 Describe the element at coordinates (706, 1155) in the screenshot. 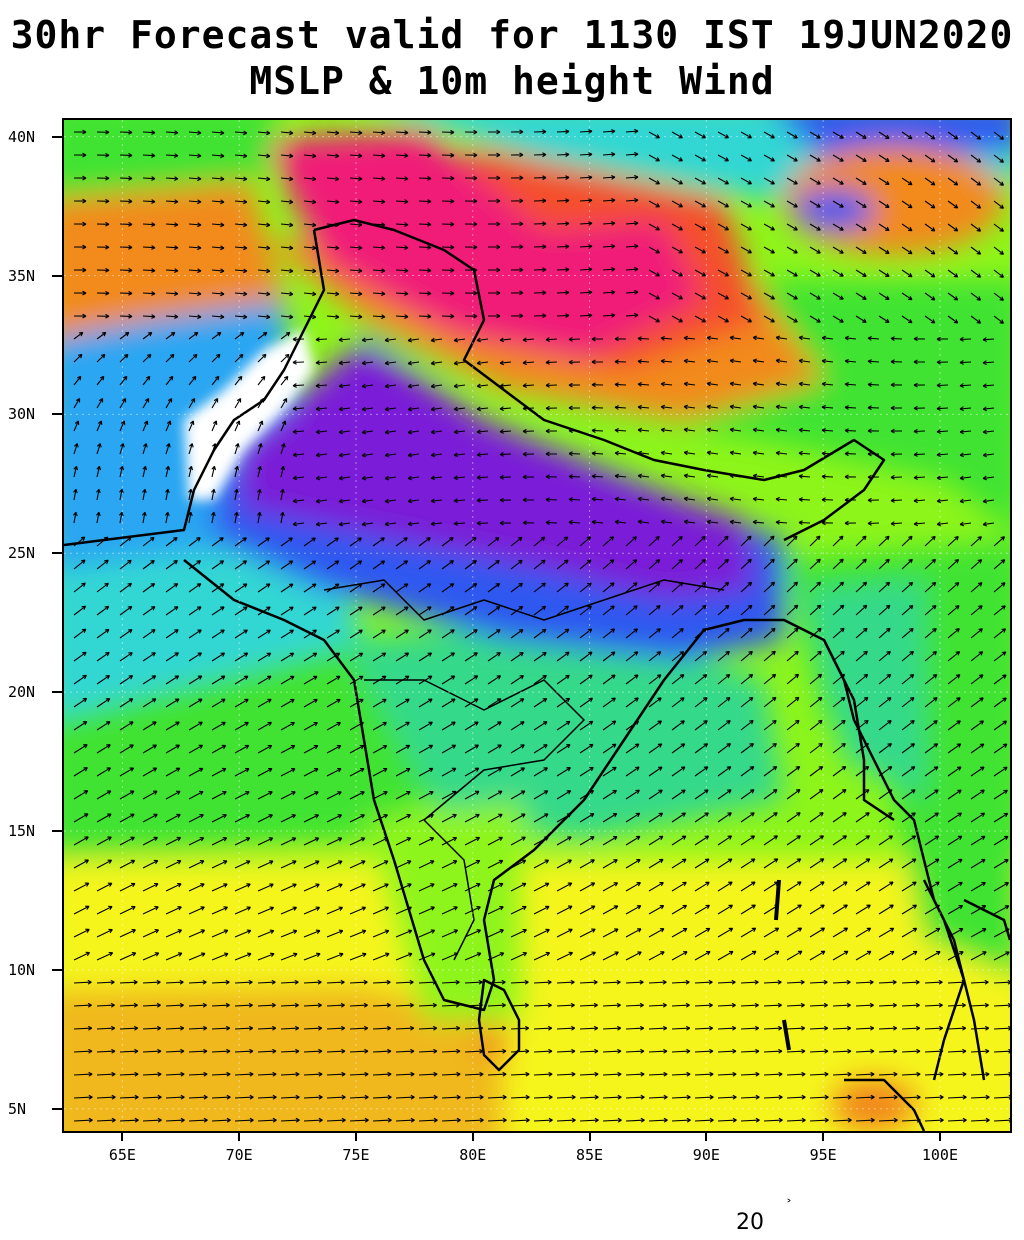

I see `lon-tick-label: 90E` at that location.